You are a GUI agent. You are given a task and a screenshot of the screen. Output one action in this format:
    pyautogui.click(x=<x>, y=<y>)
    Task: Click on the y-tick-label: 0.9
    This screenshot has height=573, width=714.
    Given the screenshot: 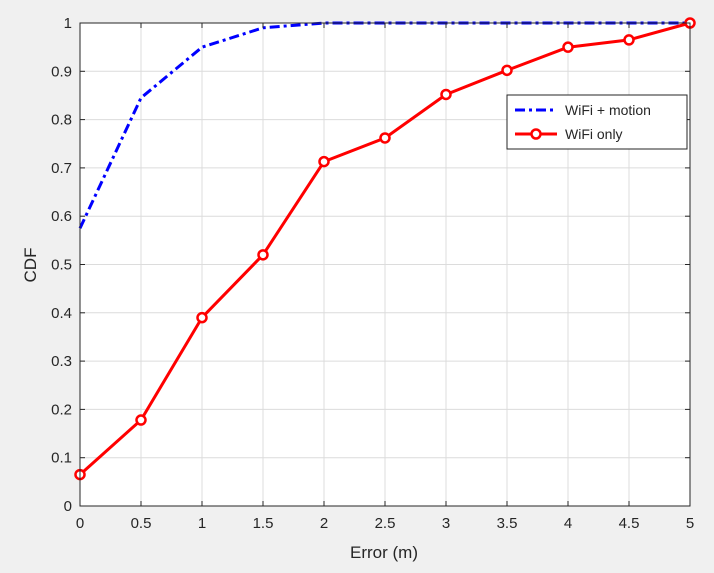 What is the action you would take?
    pyautogui.click(x=61, y=71)
    